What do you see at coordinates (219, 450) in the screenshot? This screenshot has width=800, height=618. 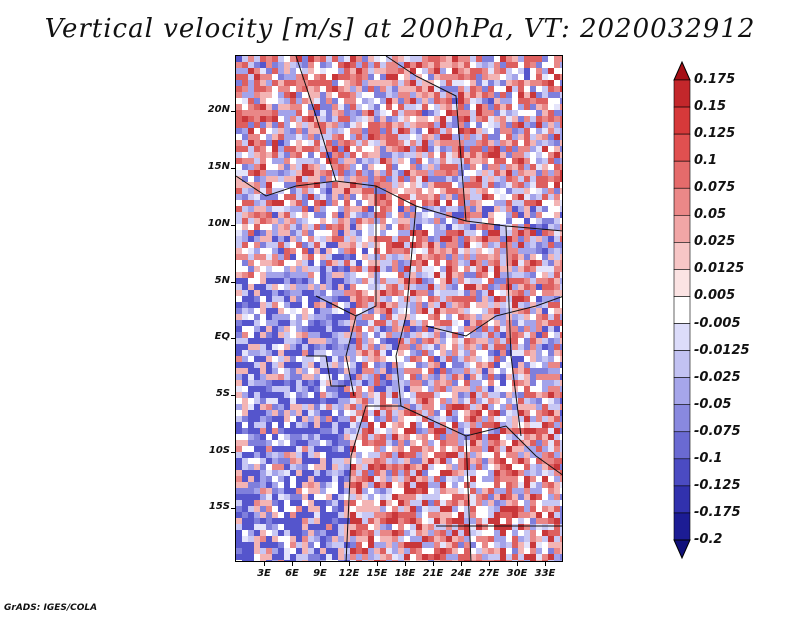 I see `lat-label: 10S` at bounding box center [219, 450].